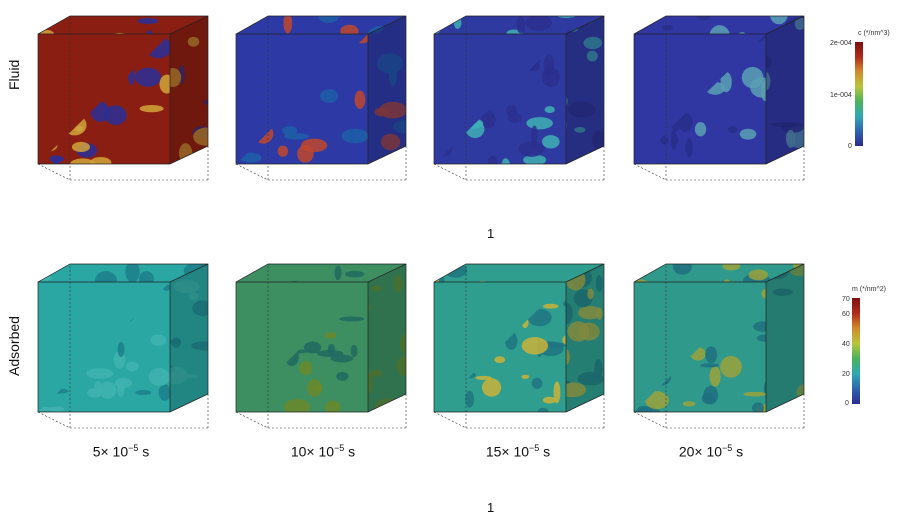 This screenshot has width=910, height=520. What do you see at coordinates (518, 451) in the screenshot?
I see `time-label-3: 15× 10−5 s` at bounding box center [518, 451].